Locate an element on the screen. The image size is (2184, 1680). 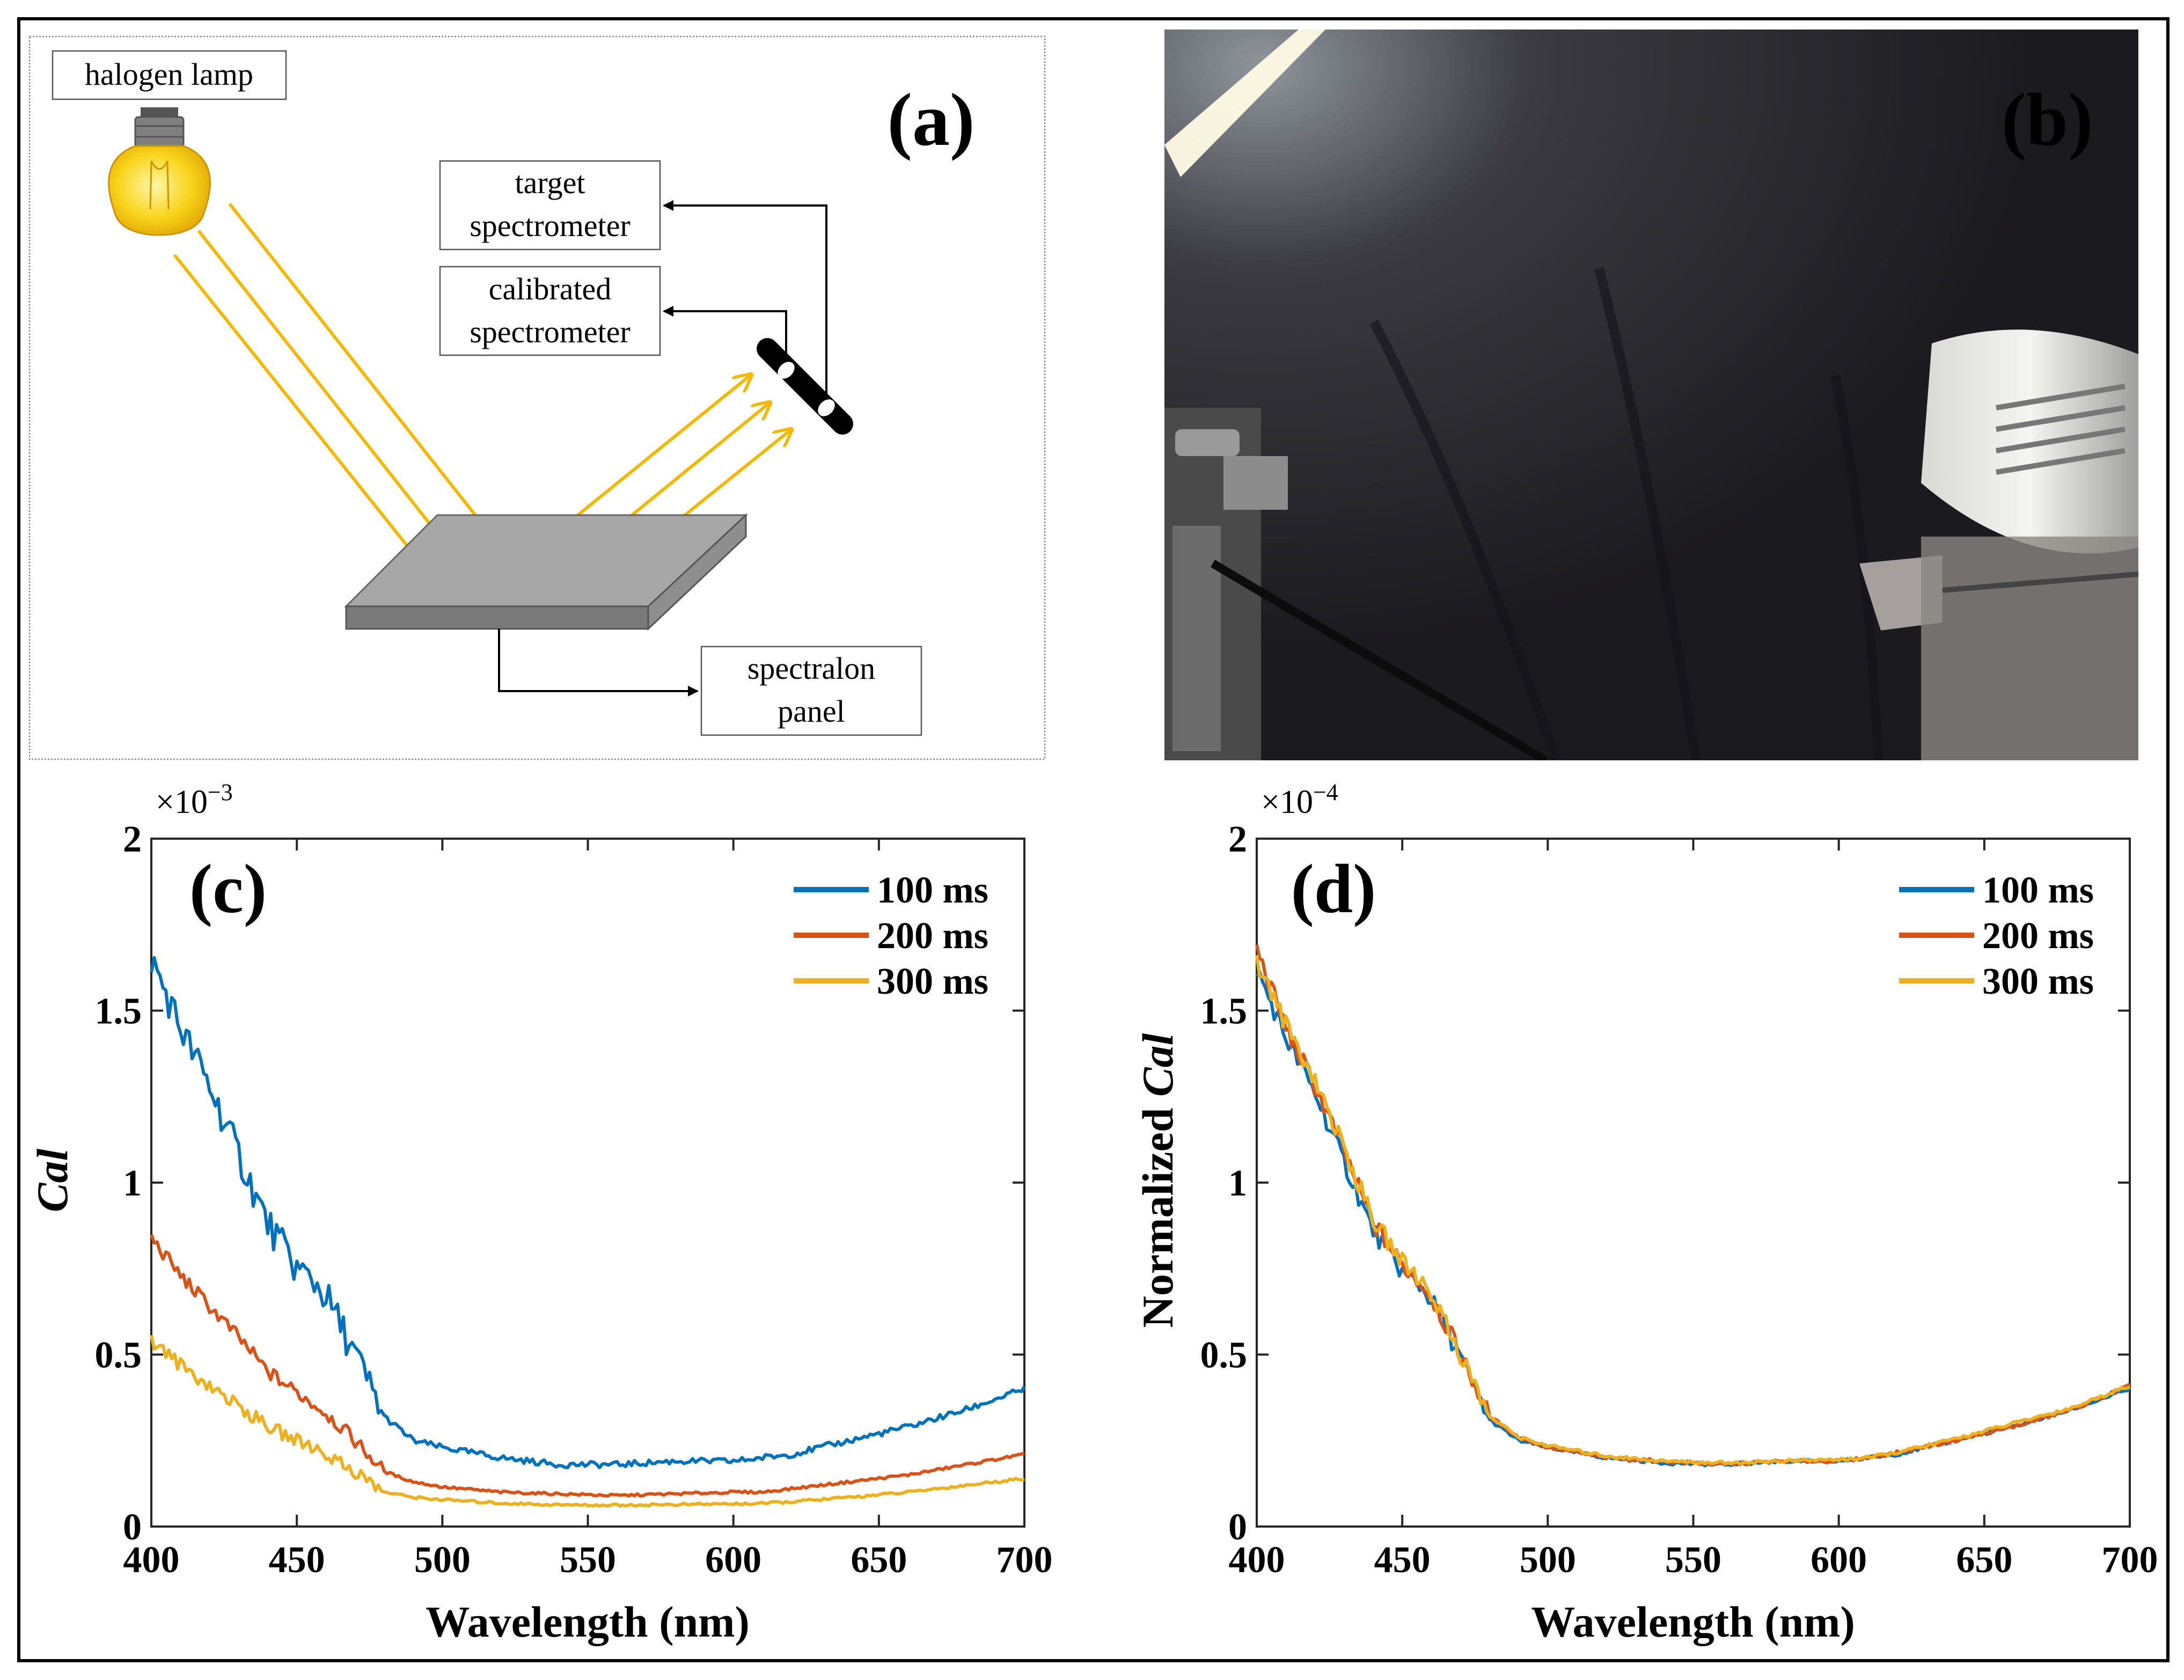
target-spectrometer-label-line1: target is located at coordinates (550, 182).